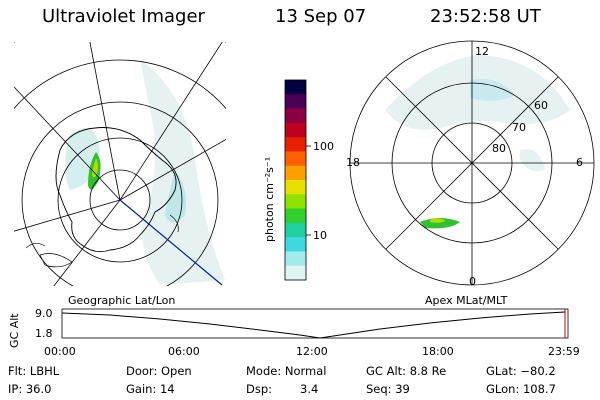 The image size is (600, 400). I want to click on glat-info: GLat: −80.2, so click(521, 371).